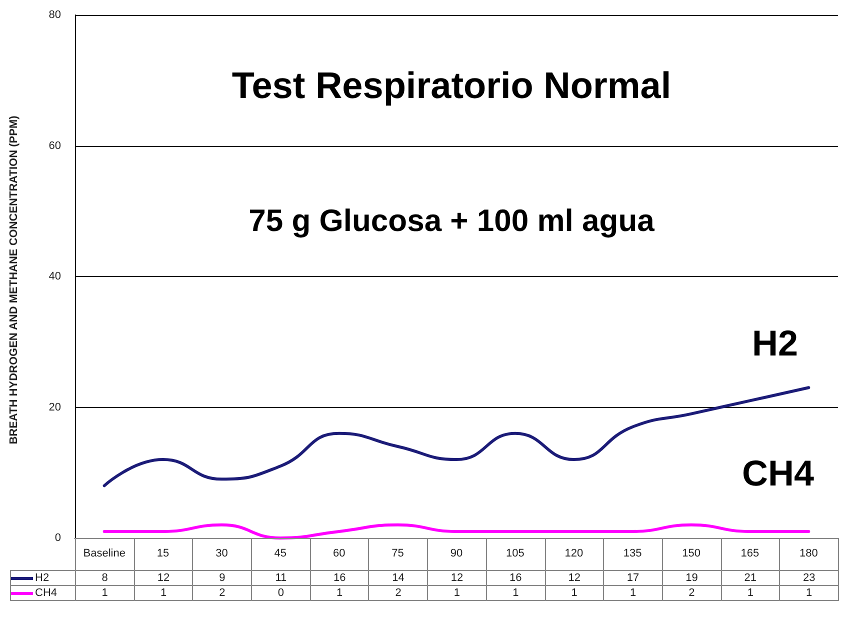 The height and width of the screenshot is (617, 842). I want to click on legend-label: CH4, so click(46, 593).